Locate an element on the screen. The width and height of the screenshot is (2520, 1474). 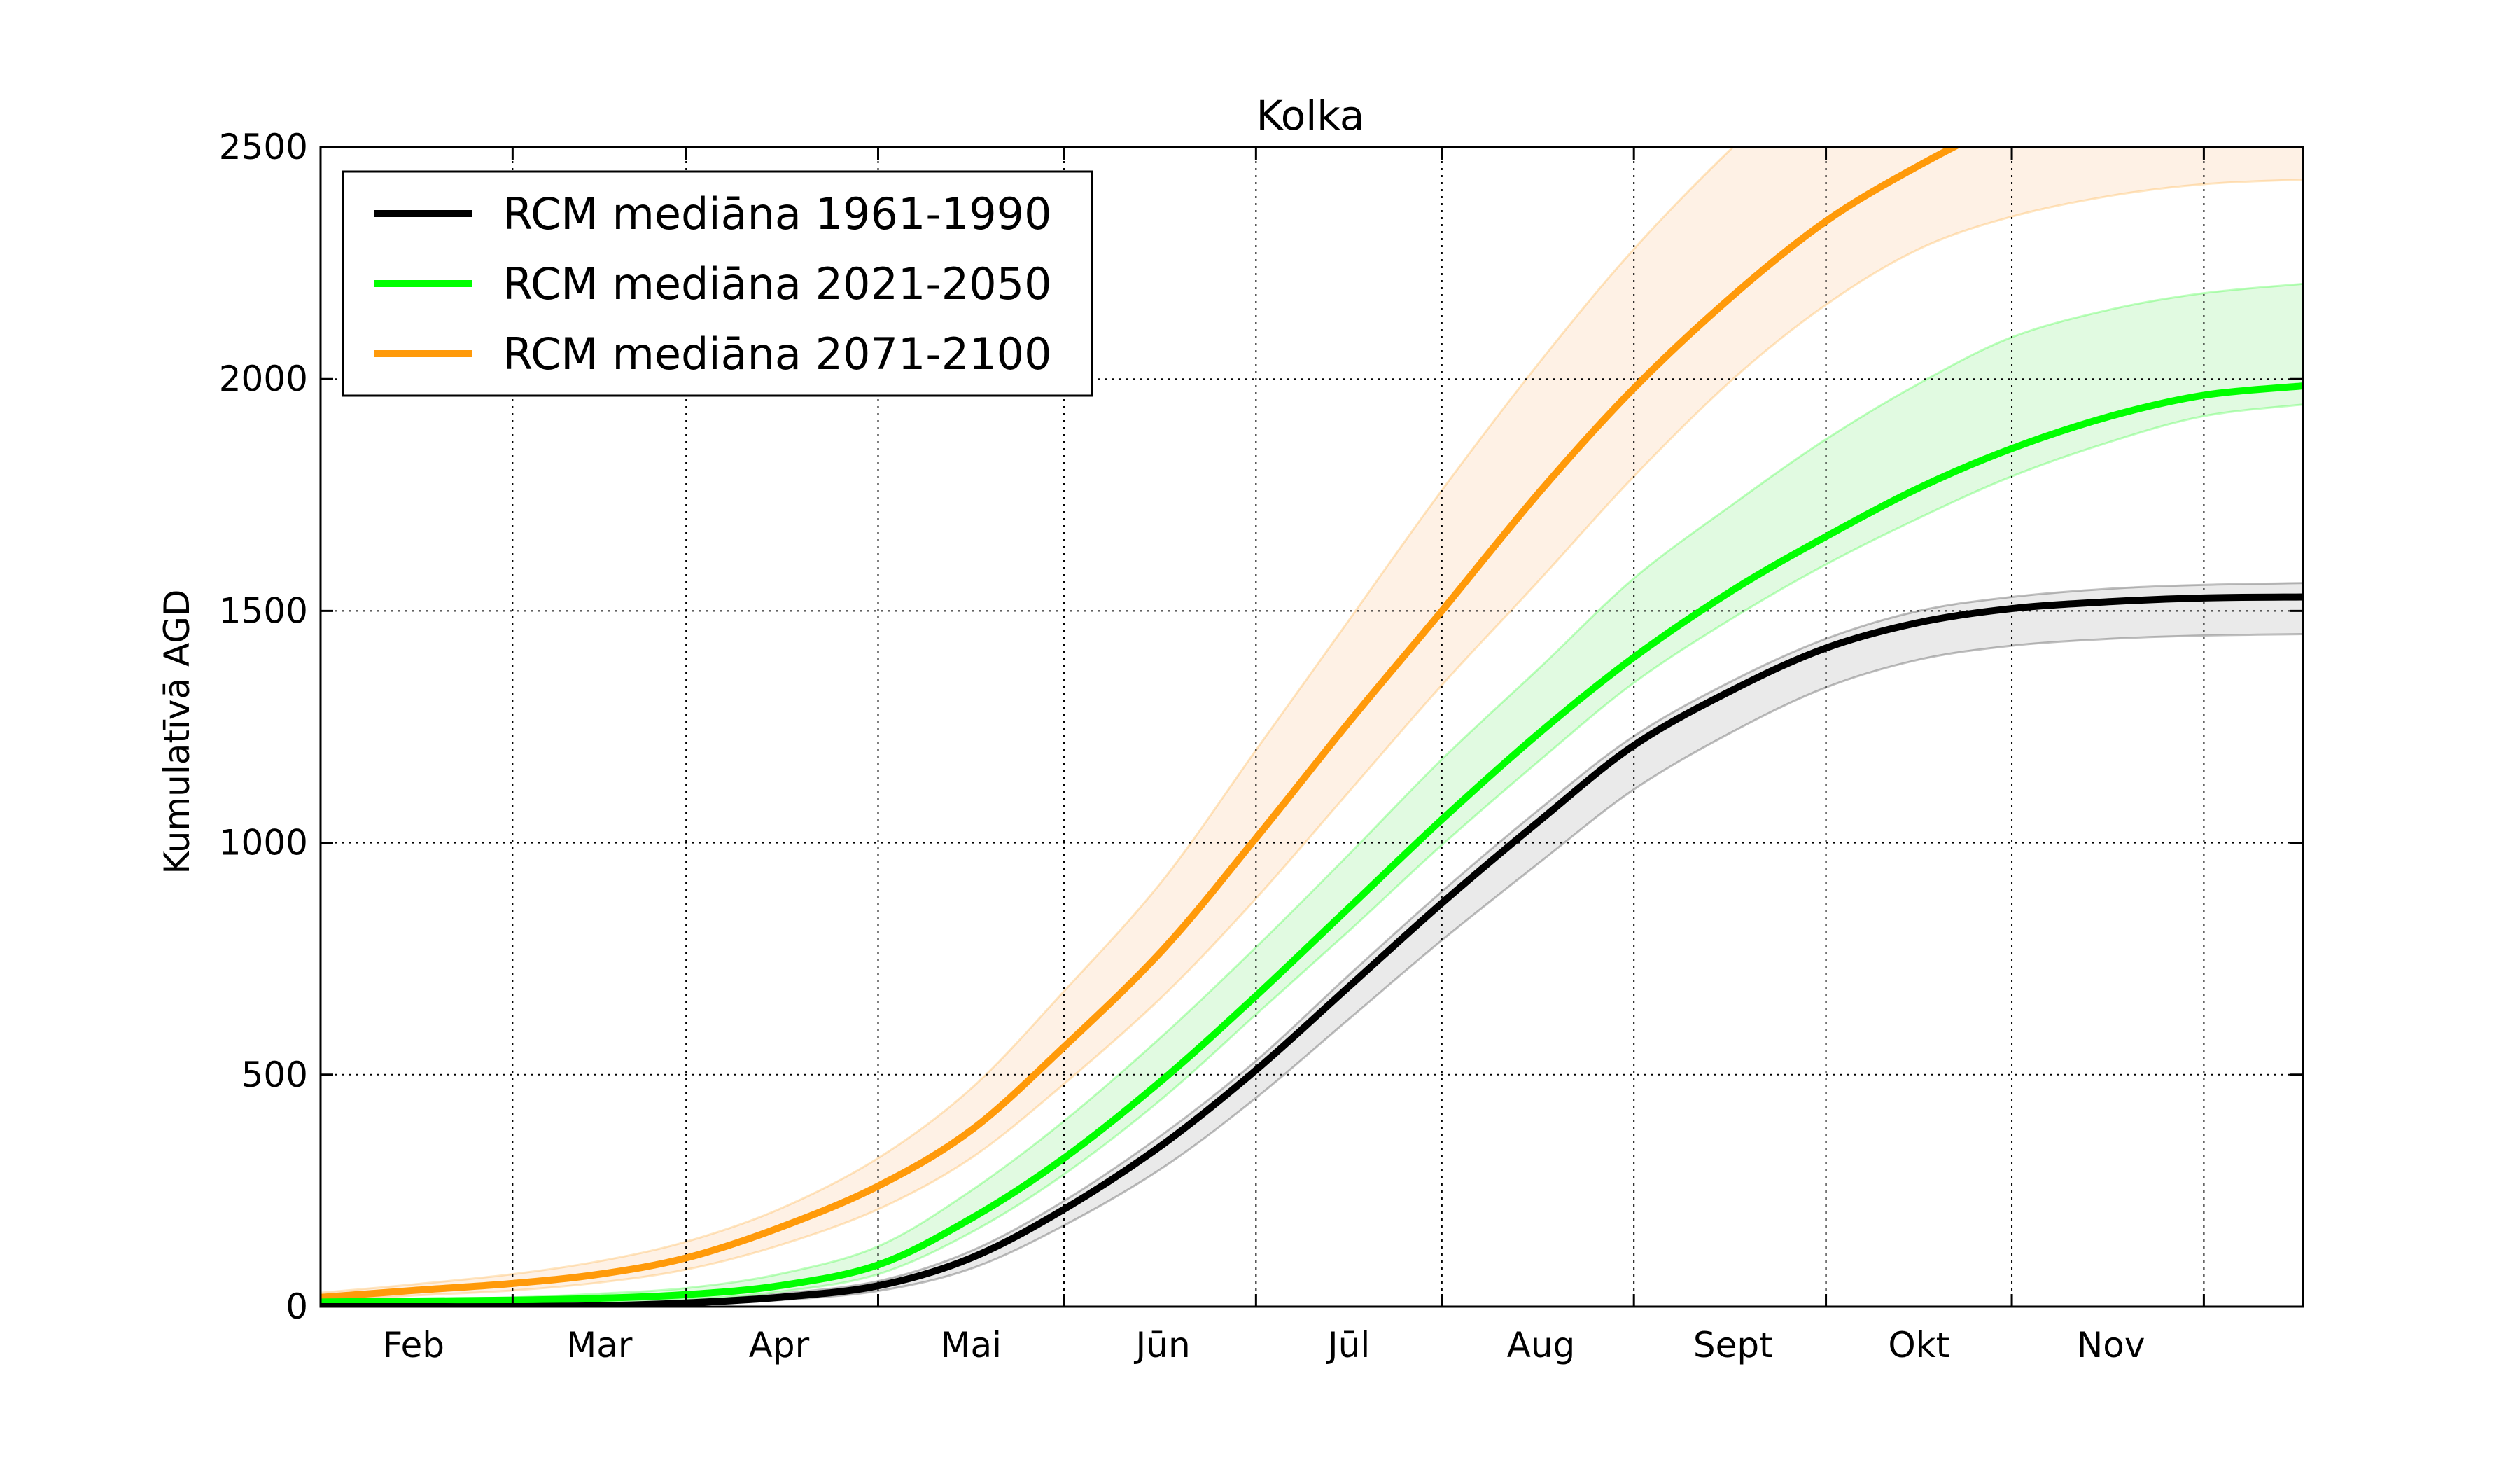
y-tick-label-1: 0 is located at coordinates (297, 1306).